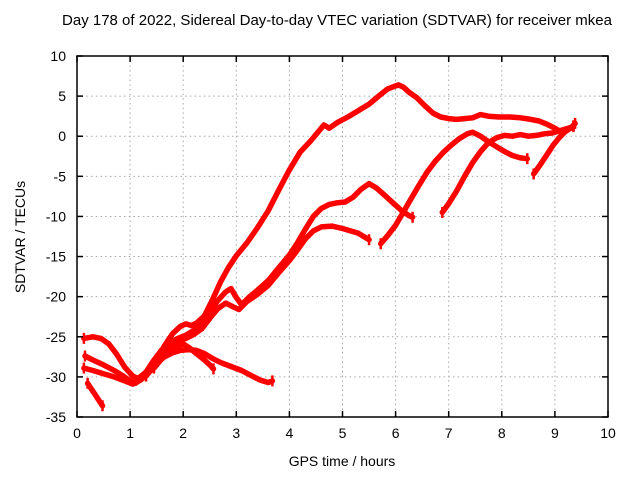 The height and width of the screenshot is (480, 640). I want to click on x-tick-label: 5, so click(343, 433).